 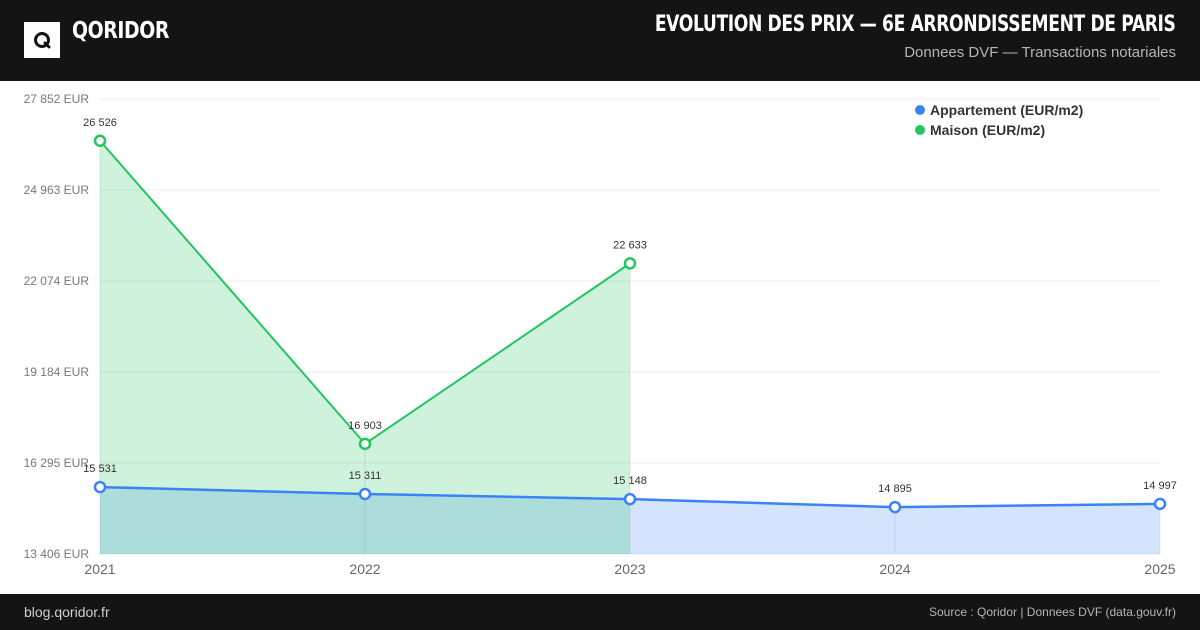 I want to click on legend-dot-appartement-icon, so click(x=920, y=110).